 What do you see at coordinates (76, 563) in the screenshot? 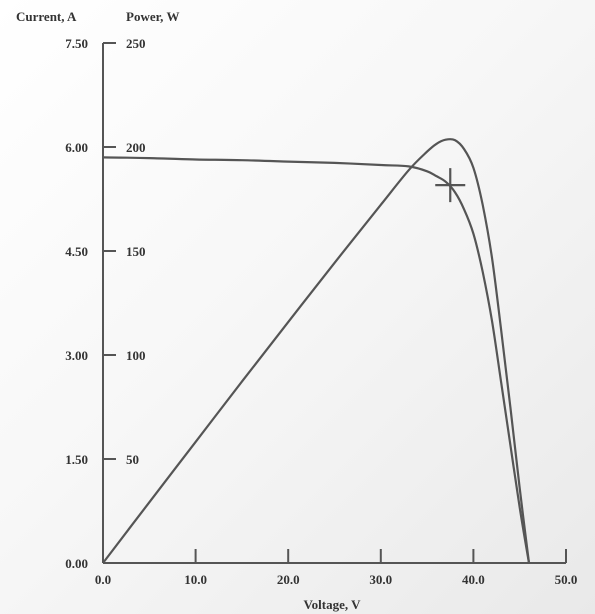
I see `current-tick-label: 0.00` at bounding box center [76, 563].